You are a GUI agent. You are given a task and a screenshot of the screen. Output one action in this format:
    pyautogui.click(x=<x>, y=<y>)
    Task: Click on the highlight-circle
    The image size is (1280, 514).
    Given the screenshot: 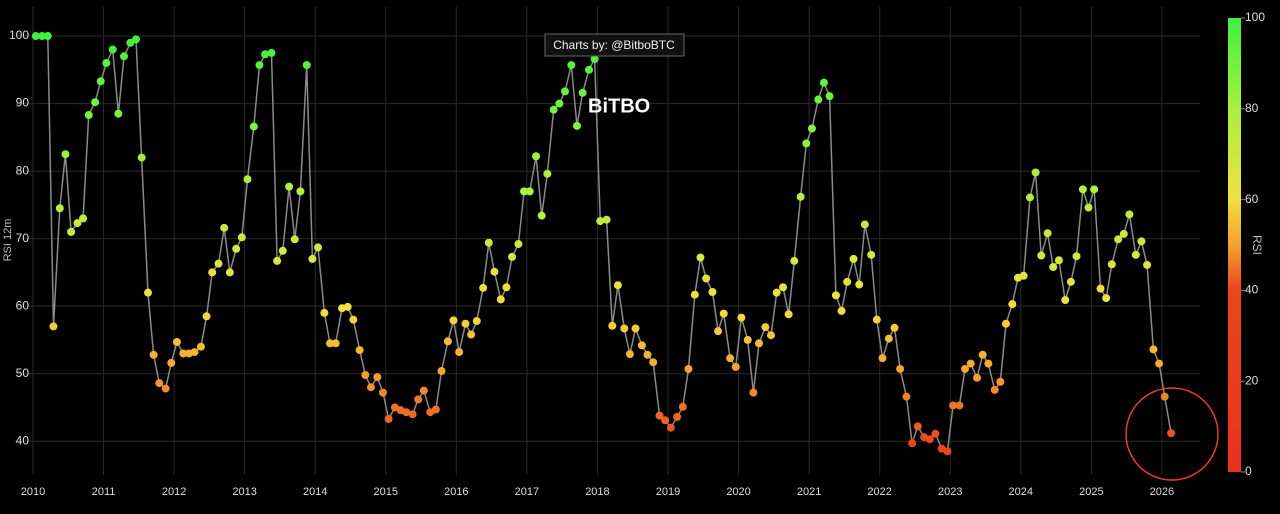 What is the action you would take?
    pyautogui.click(x=1172, y=434)
    